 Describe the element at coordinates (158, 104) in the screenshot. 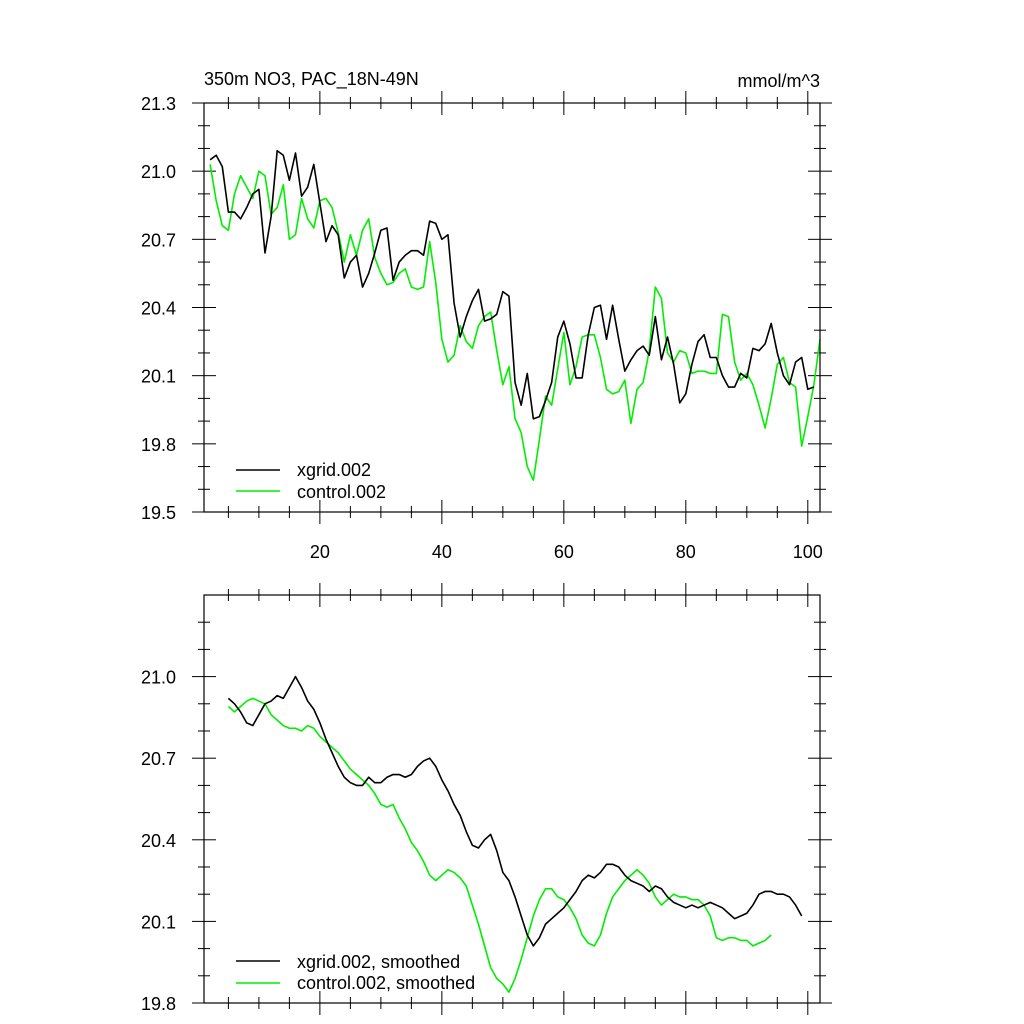

I see `y-tick-label: 21.3` at that location.